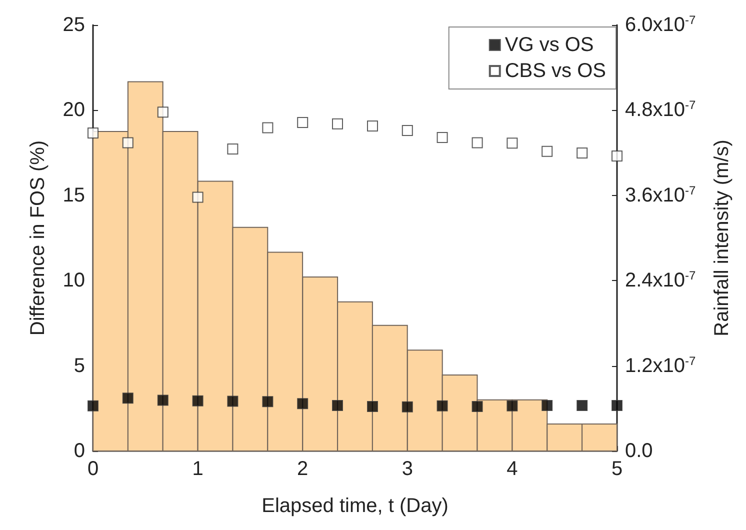 This screenshot has width=746, height=530. I want to click on x-tick-label: 0, so click(93, 469).